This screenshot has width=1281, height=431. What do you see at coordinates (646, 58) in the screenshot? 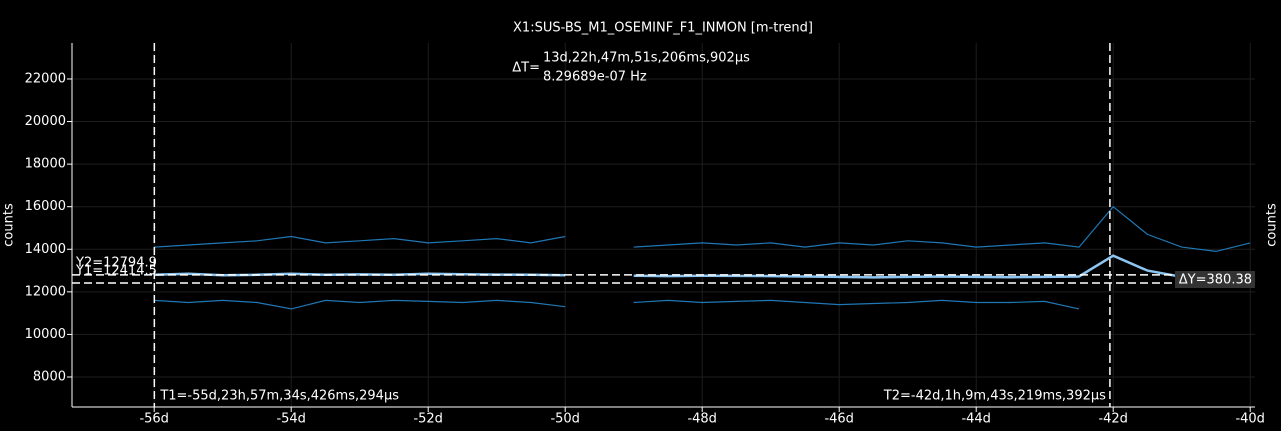
I see `cursor-delta: 13d,22h,47m,51s,206ms,902µs` at bounding box center [646, 58].